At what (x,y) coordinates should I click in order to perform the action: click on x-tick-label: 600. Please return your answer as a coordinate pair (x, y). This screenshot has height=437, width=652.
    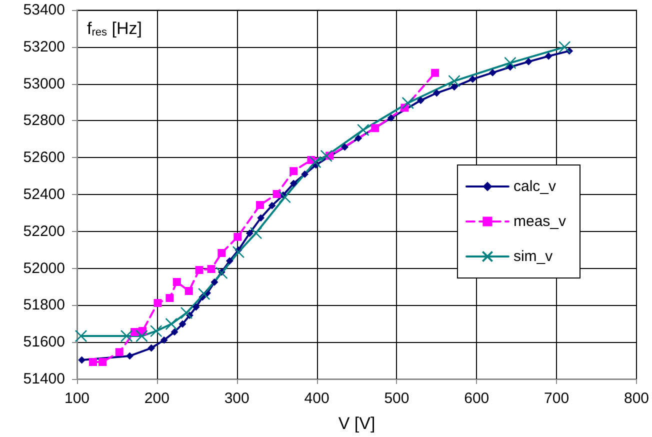
    Looking at the image, I should click on (477, 398).